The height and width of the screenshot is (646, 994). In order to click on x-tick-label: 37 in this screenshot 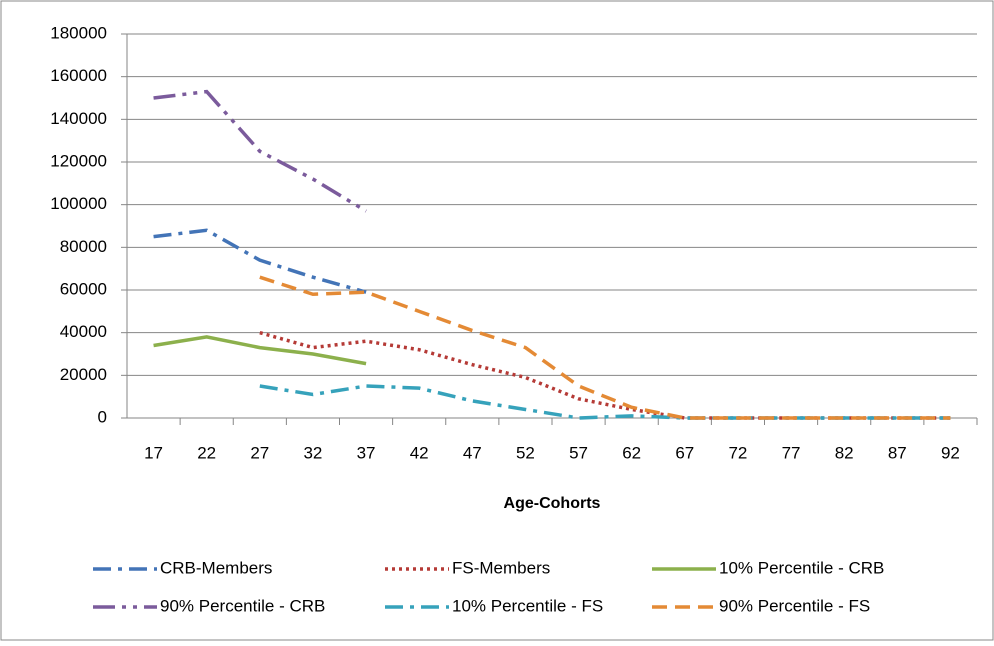, I will do `click(366, 452)`.